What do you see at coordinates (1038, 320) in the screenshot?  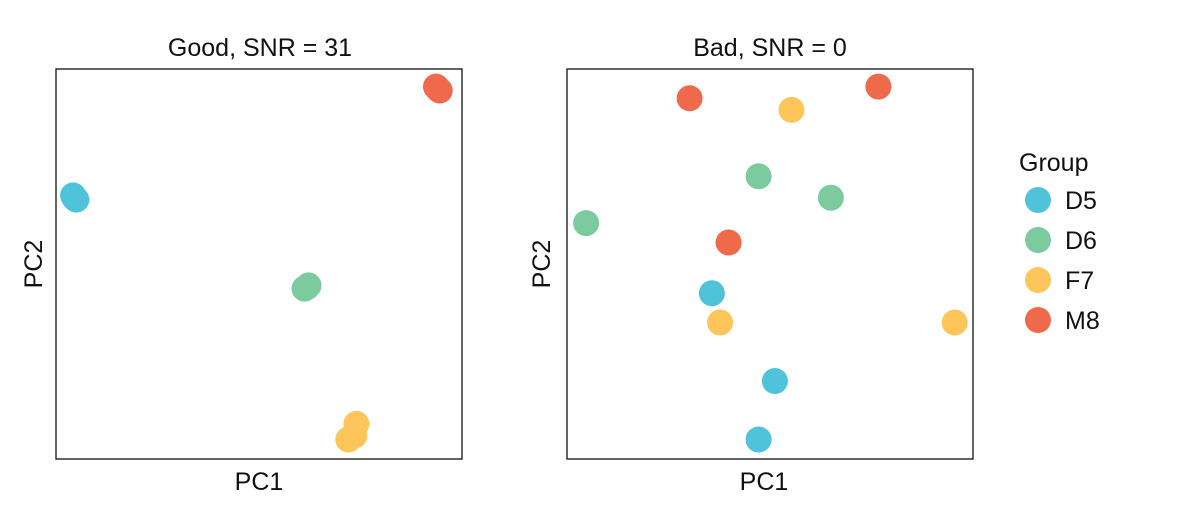 I see `legend-swatch-m8` at bounding box center [1038, 320].